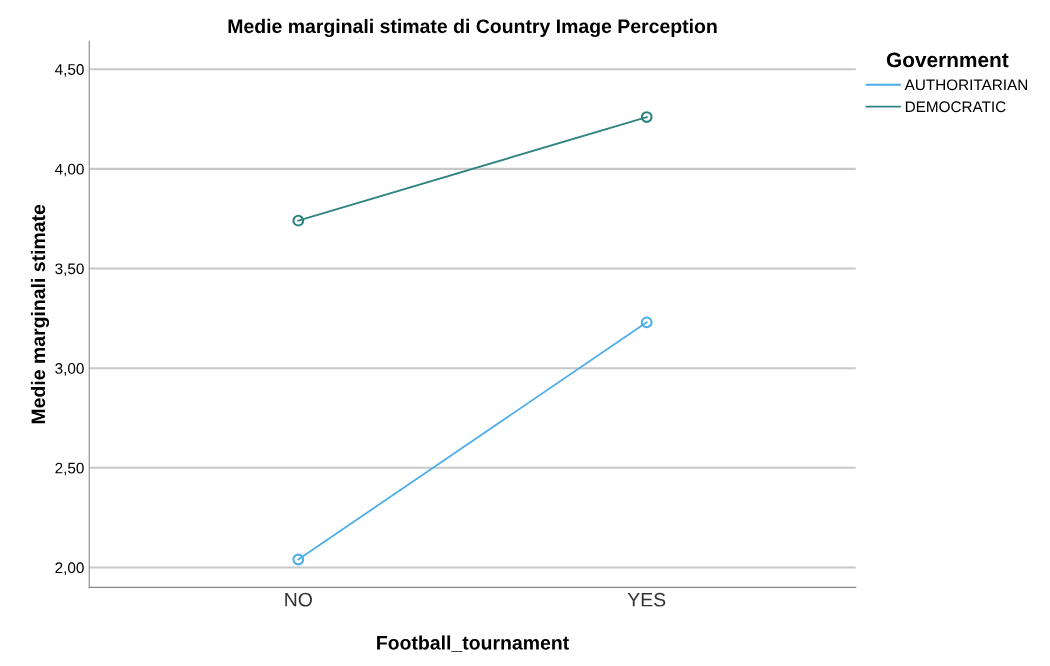  Describe the element at coordinates (955, 107) in the screenshot. I see `legend-label: DEMOCRATIC` at that location.